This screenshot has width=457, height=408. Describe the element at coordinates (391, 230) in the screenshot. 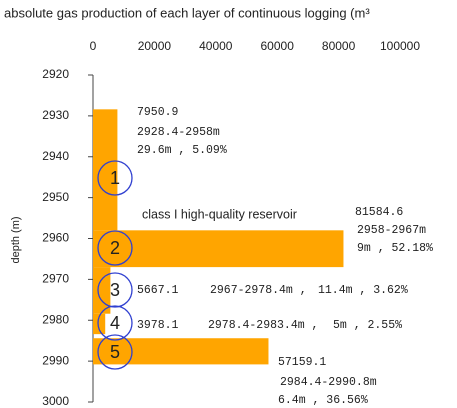

I see `interval-label: 2958-2967m` at that location.